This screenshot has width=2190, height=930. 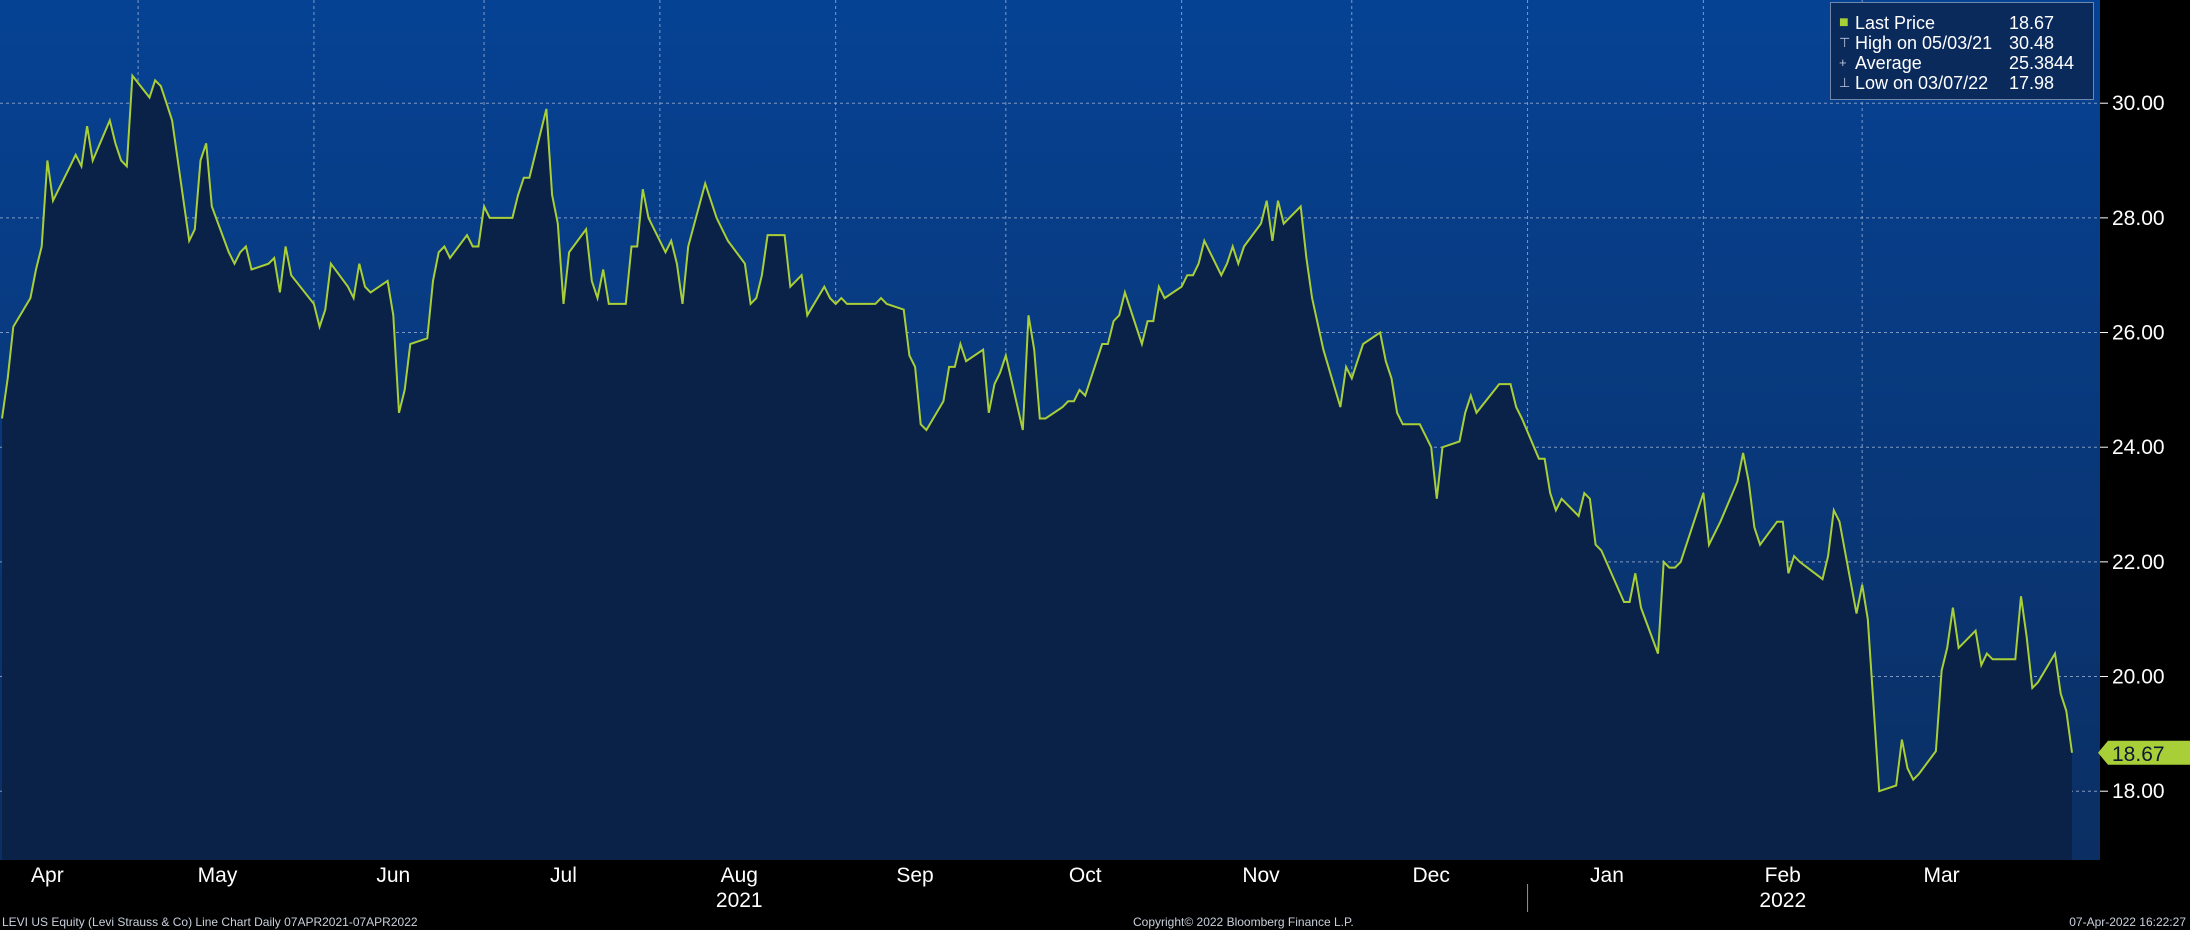 I want to click on x-month-label: Apr, so click(x=47, y=875).